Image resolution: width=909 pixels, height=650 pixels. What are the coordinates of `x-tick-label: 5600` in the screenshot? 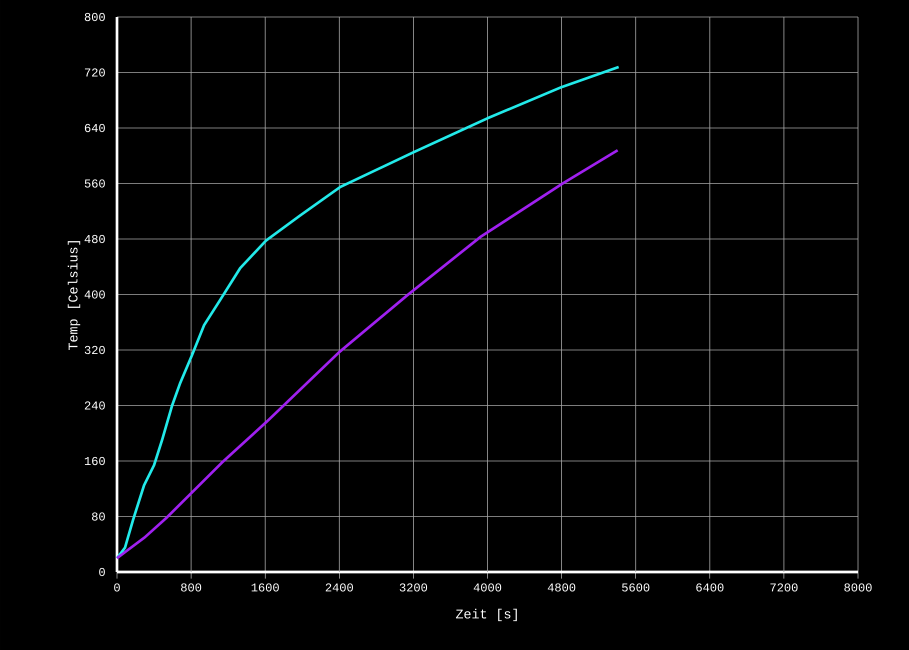 It's located at (636, 587).